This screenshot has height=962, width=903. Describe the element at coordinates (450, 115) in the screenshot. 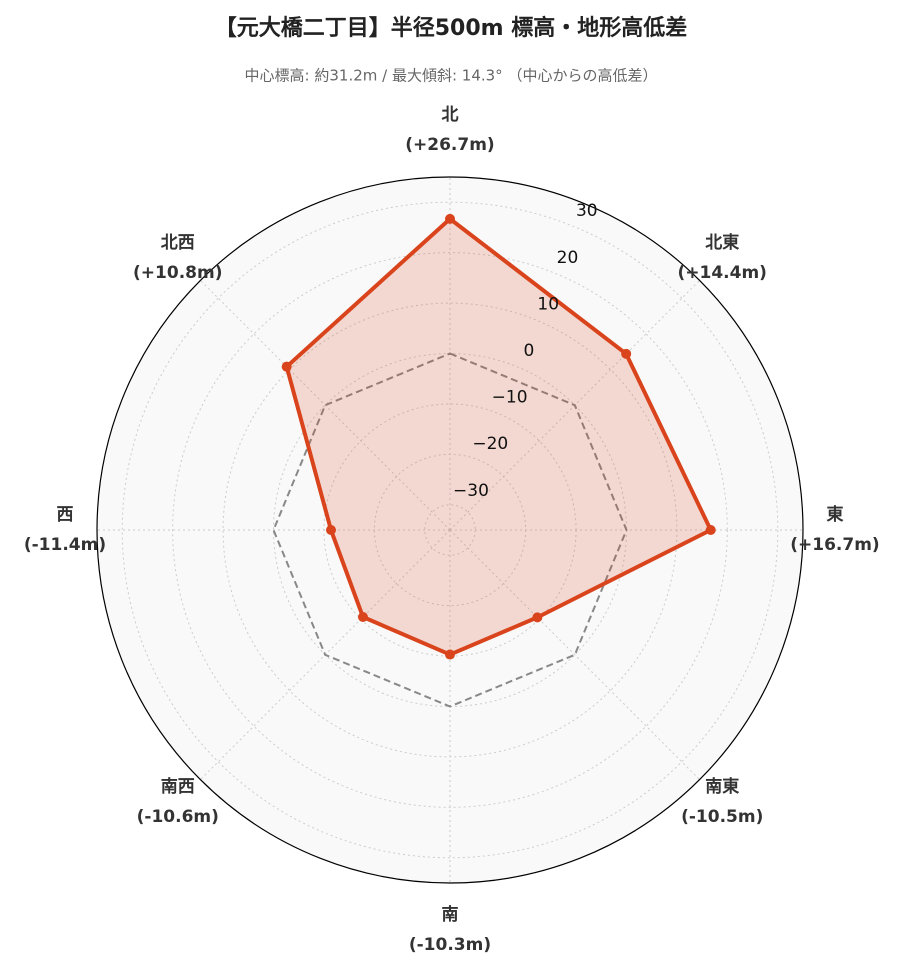

I see `category-label: 北` at that location.